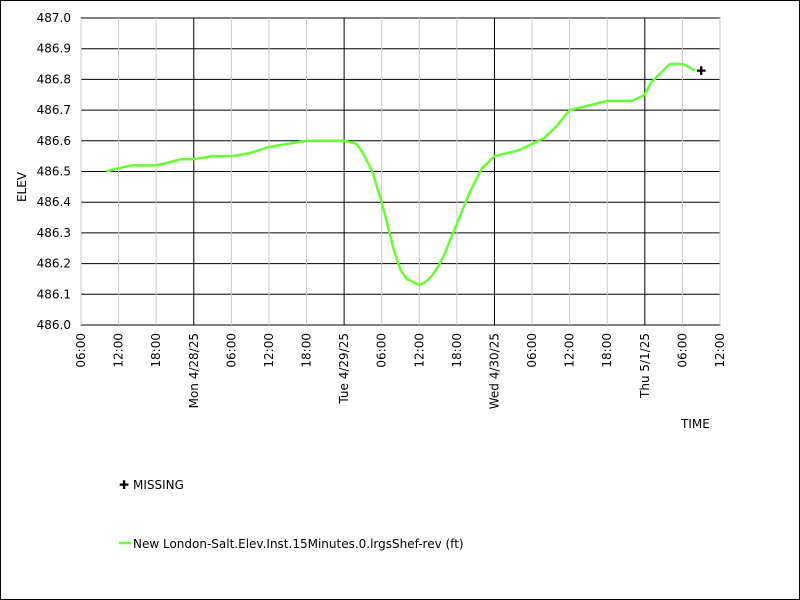 The width and height of the screenshot is (800, 600). I want to click on y-tick-label: 486.4, so click(54, 202).